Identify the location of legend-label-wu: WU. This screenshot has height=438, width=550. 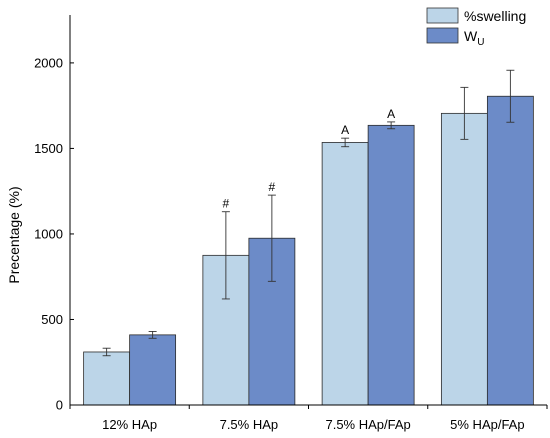
(474, 38).